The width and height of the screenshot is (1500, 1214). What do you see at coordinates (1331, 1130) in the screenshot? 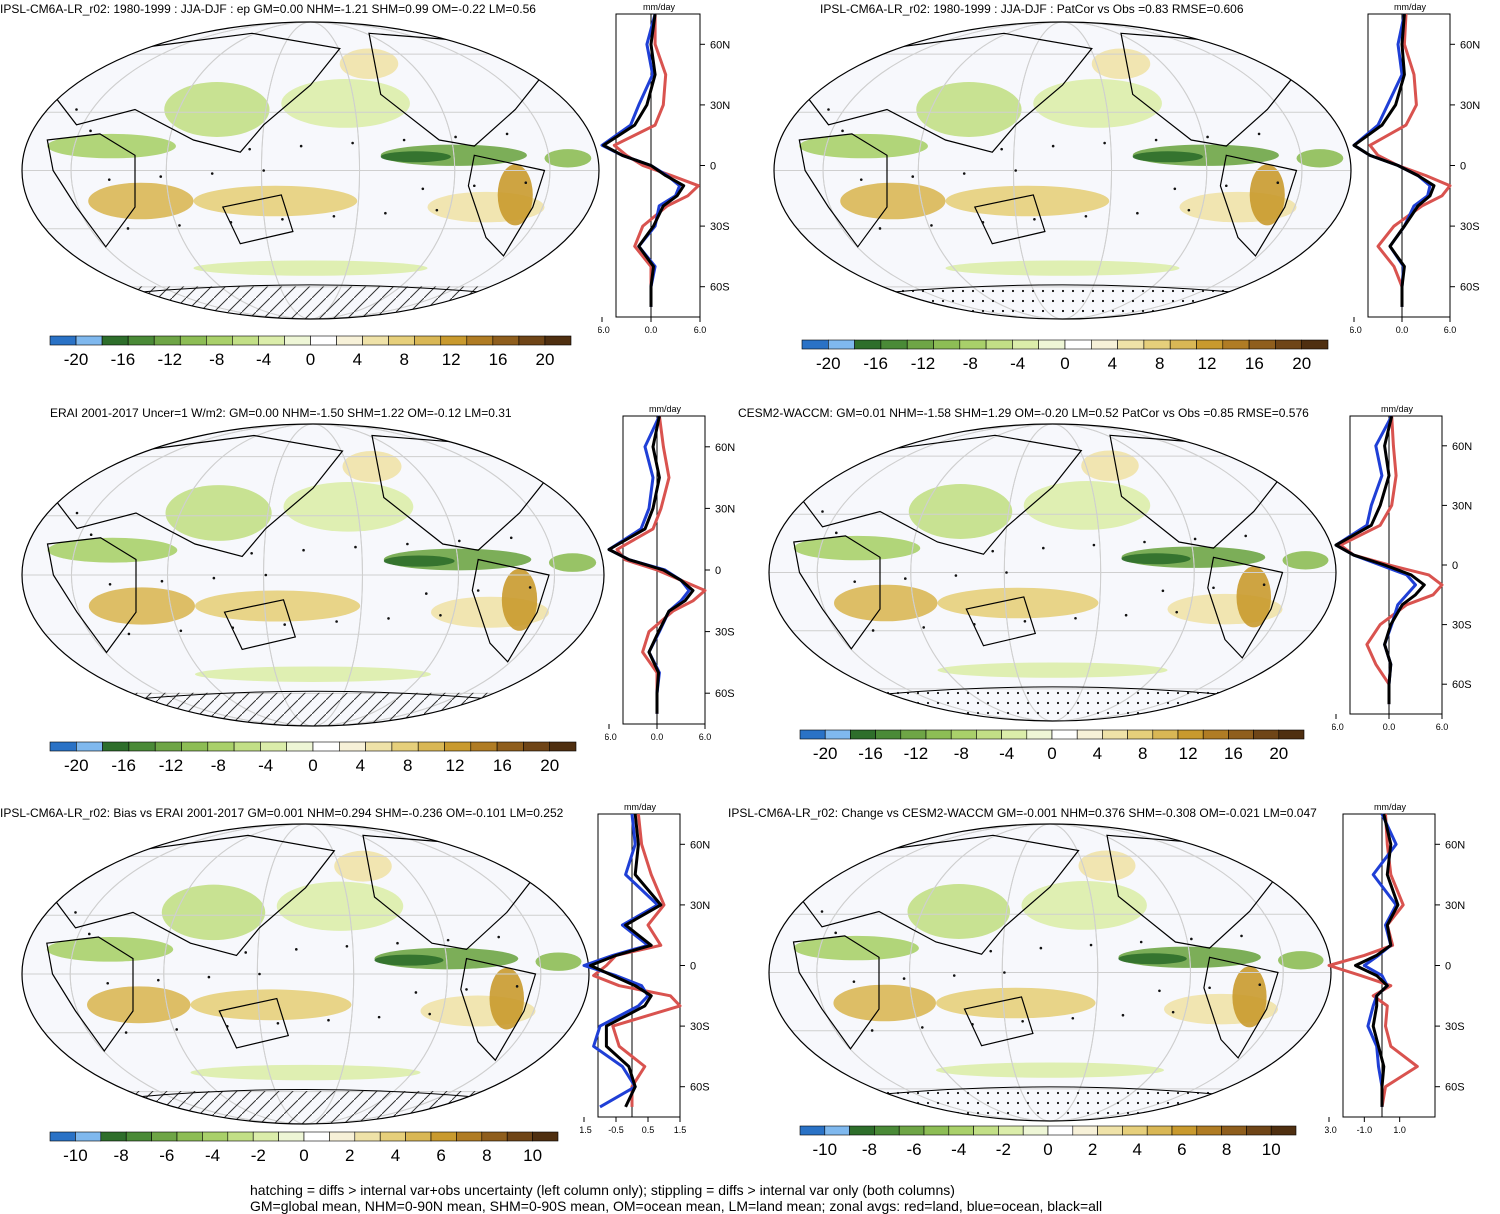
I see `x-tick-label: -3.0` at bounding box center [1331, 1130].